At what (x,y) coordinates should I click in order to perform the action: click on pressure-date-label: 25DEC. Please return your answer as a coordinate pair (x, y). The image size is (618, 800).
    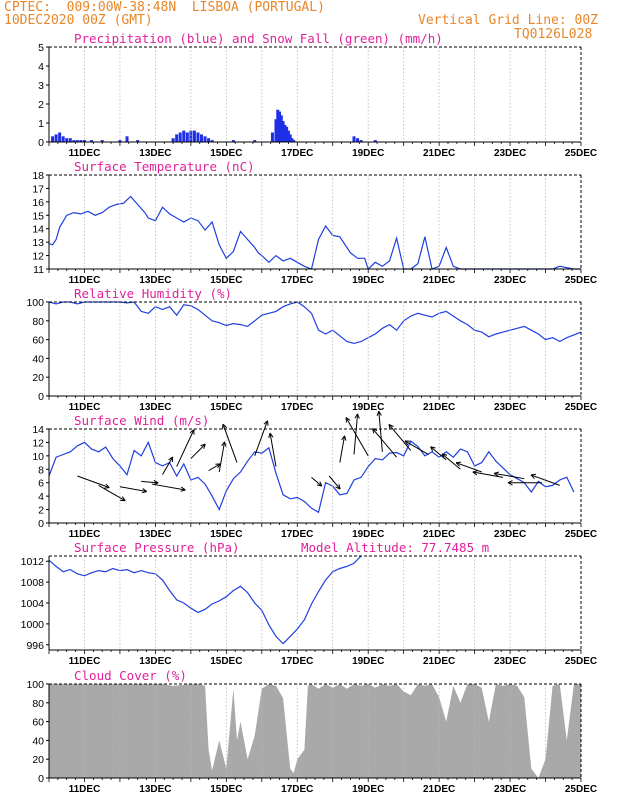
    Looking at the image, I should click on (581, 661).